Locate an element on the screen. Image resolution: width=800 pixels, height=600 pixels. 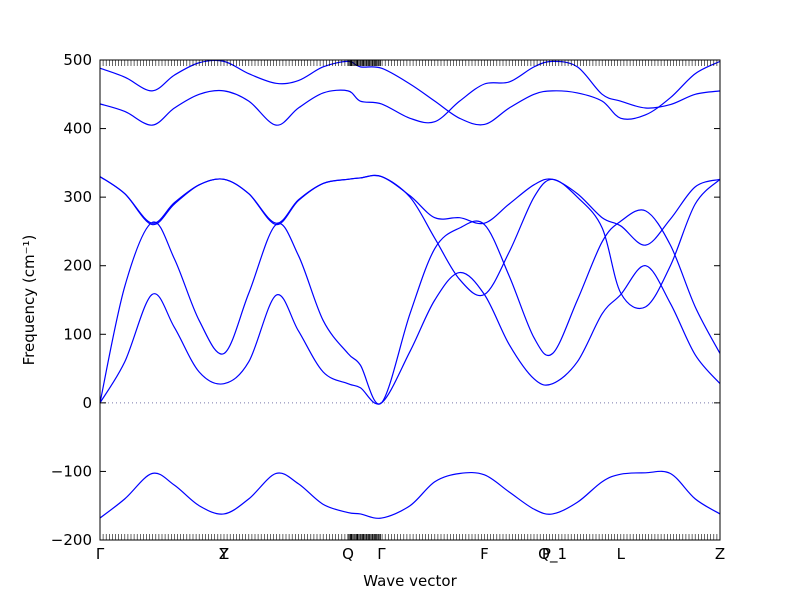
x-point-label: L is located at coordinates (621, 554).